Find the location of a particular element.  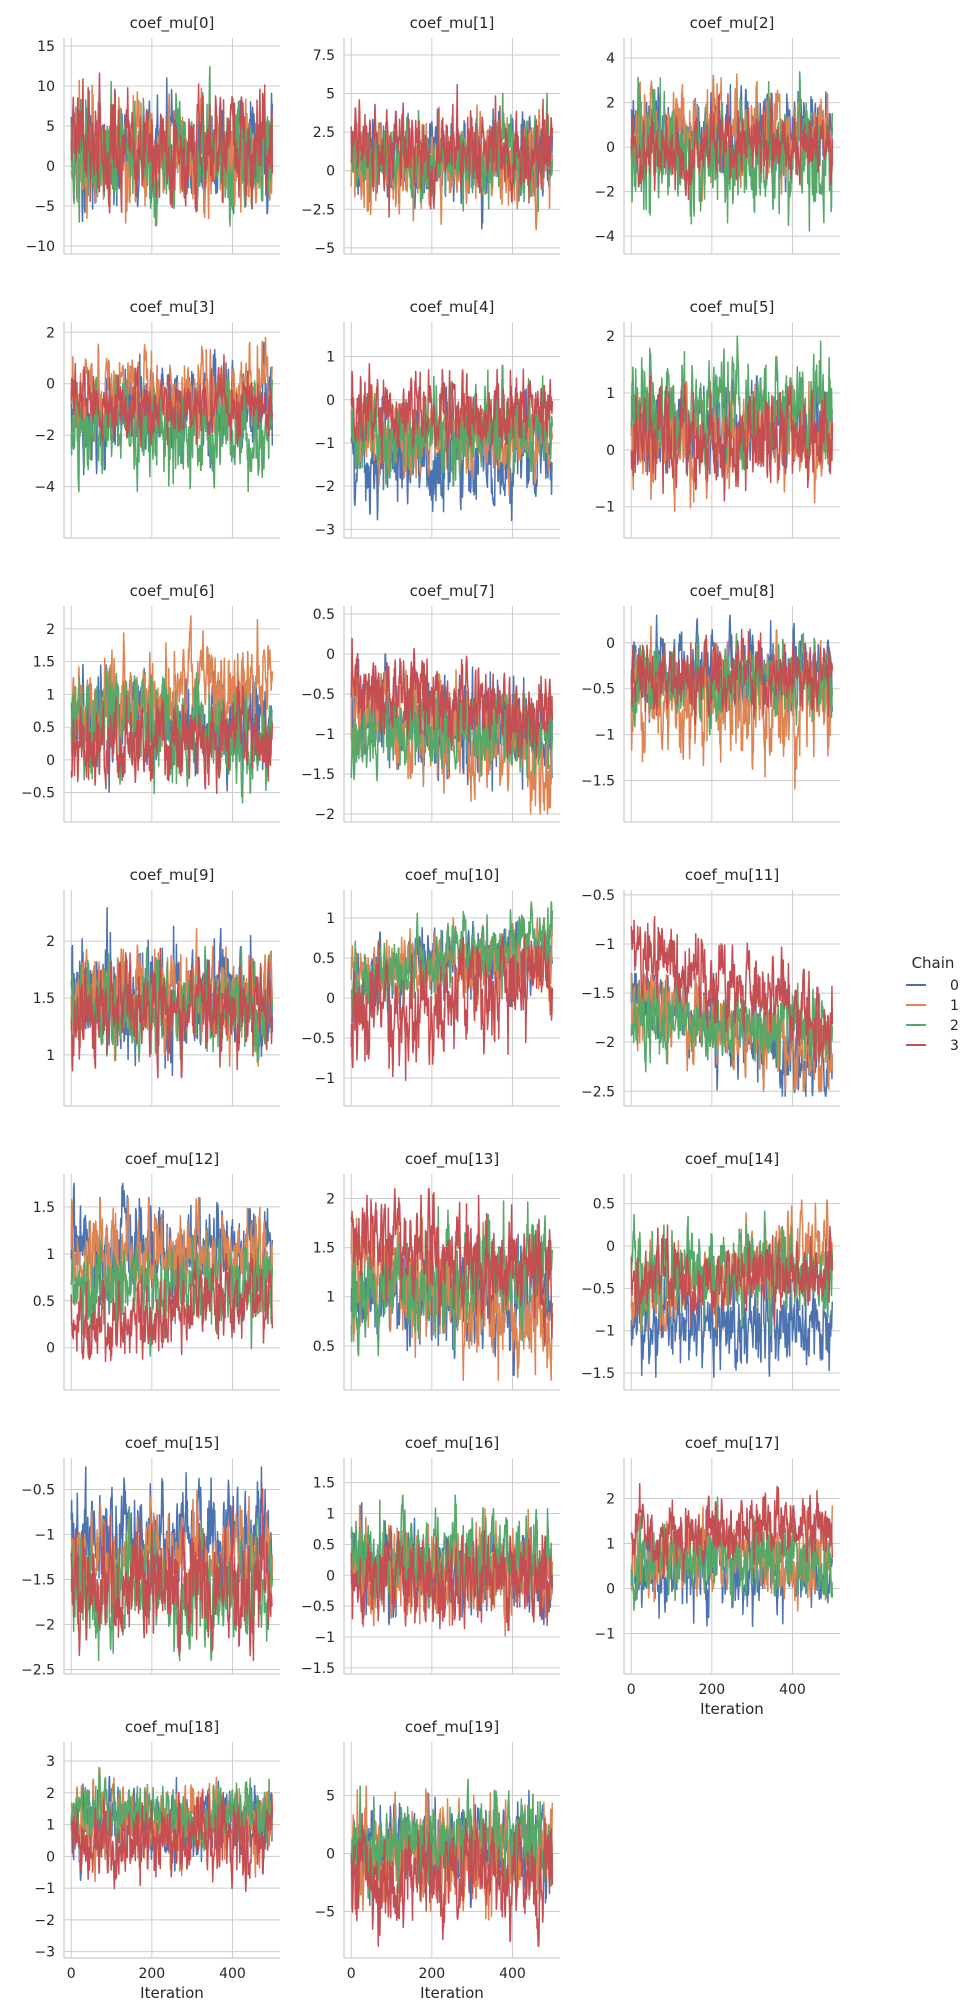

y-tick-label-4: 4 is located at coordinates (610, 59).